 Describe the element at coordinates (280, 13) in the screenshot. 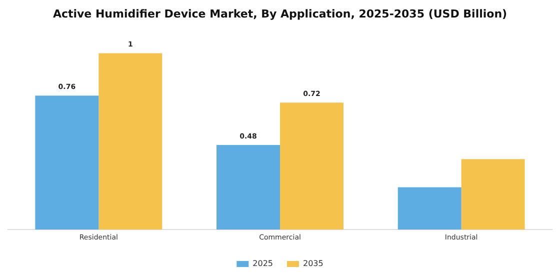

I see `chart-title: Active Humidifier Device Market, By Application, 2025-2035 (USD Billion)` at that location.